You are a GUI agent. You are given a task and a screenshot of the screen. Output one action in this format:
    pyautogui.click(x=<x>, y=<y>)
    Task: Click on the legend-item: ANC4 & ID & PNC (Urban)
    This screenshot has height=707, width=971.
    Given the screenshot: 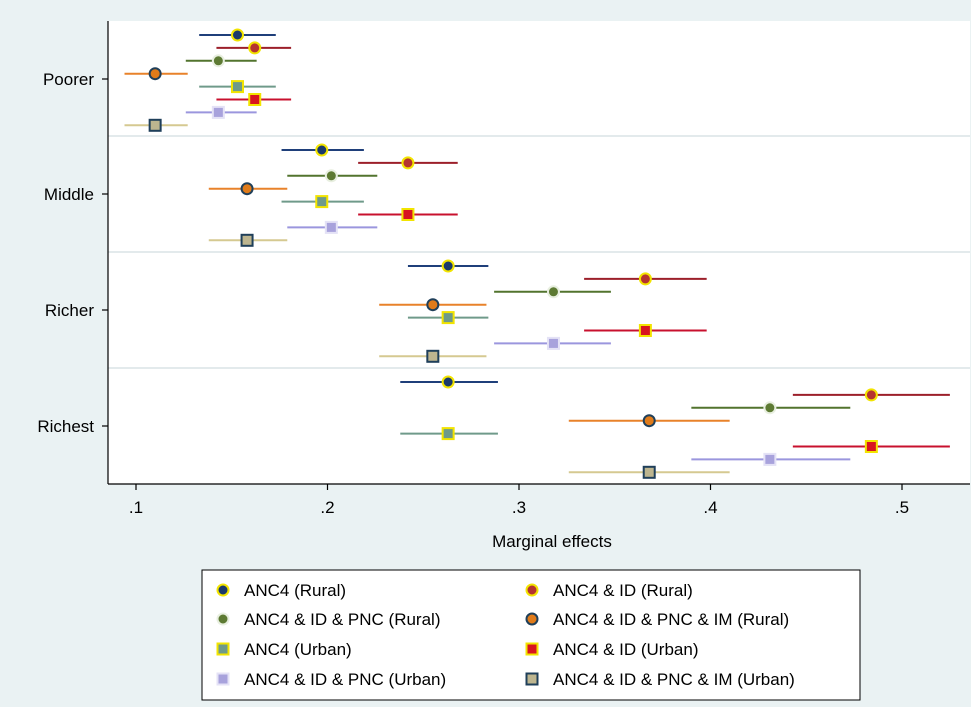 What is the action you would take?
    pyautogui.click(x=331, y=679)
    